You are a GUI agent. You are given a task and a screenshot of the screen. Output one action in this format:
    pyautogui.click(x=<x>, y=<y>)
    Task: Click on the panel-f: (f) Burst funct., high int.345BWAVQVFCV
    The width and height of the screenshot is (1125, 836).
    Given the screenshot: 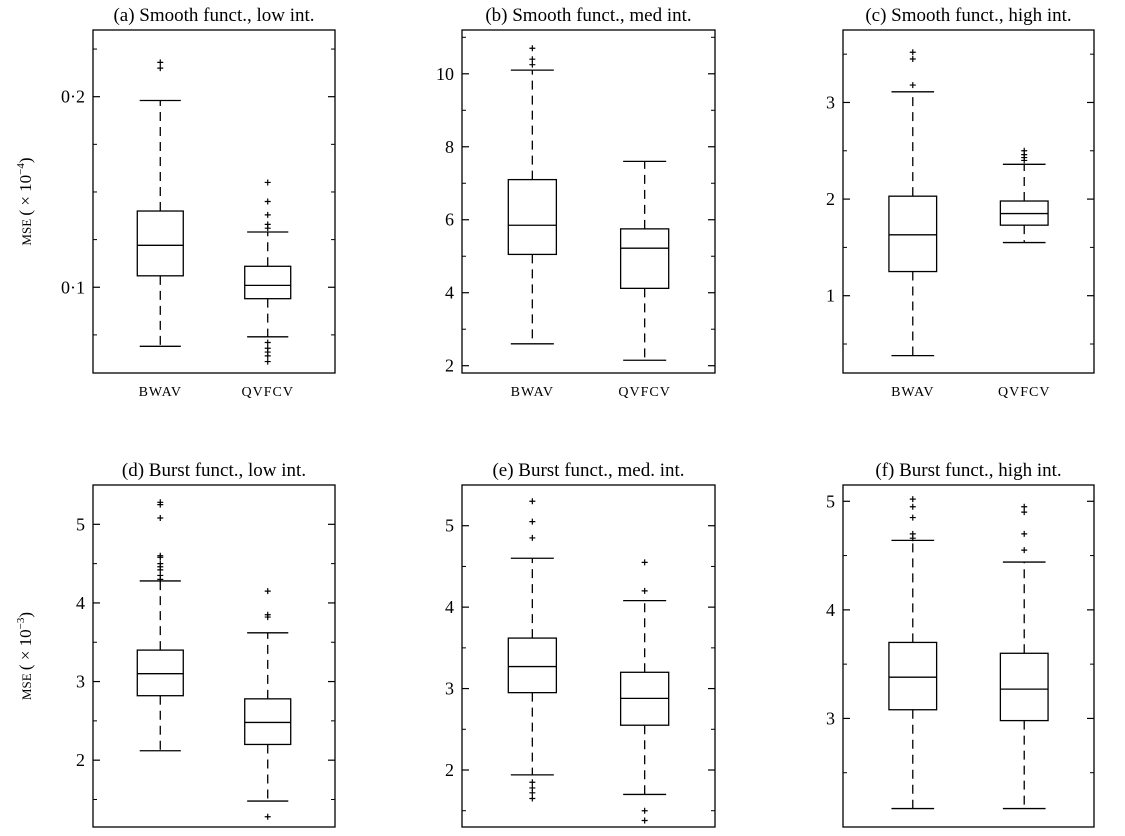 What is the action you would take?
    pyautogui.click(x=960, y=644)
    